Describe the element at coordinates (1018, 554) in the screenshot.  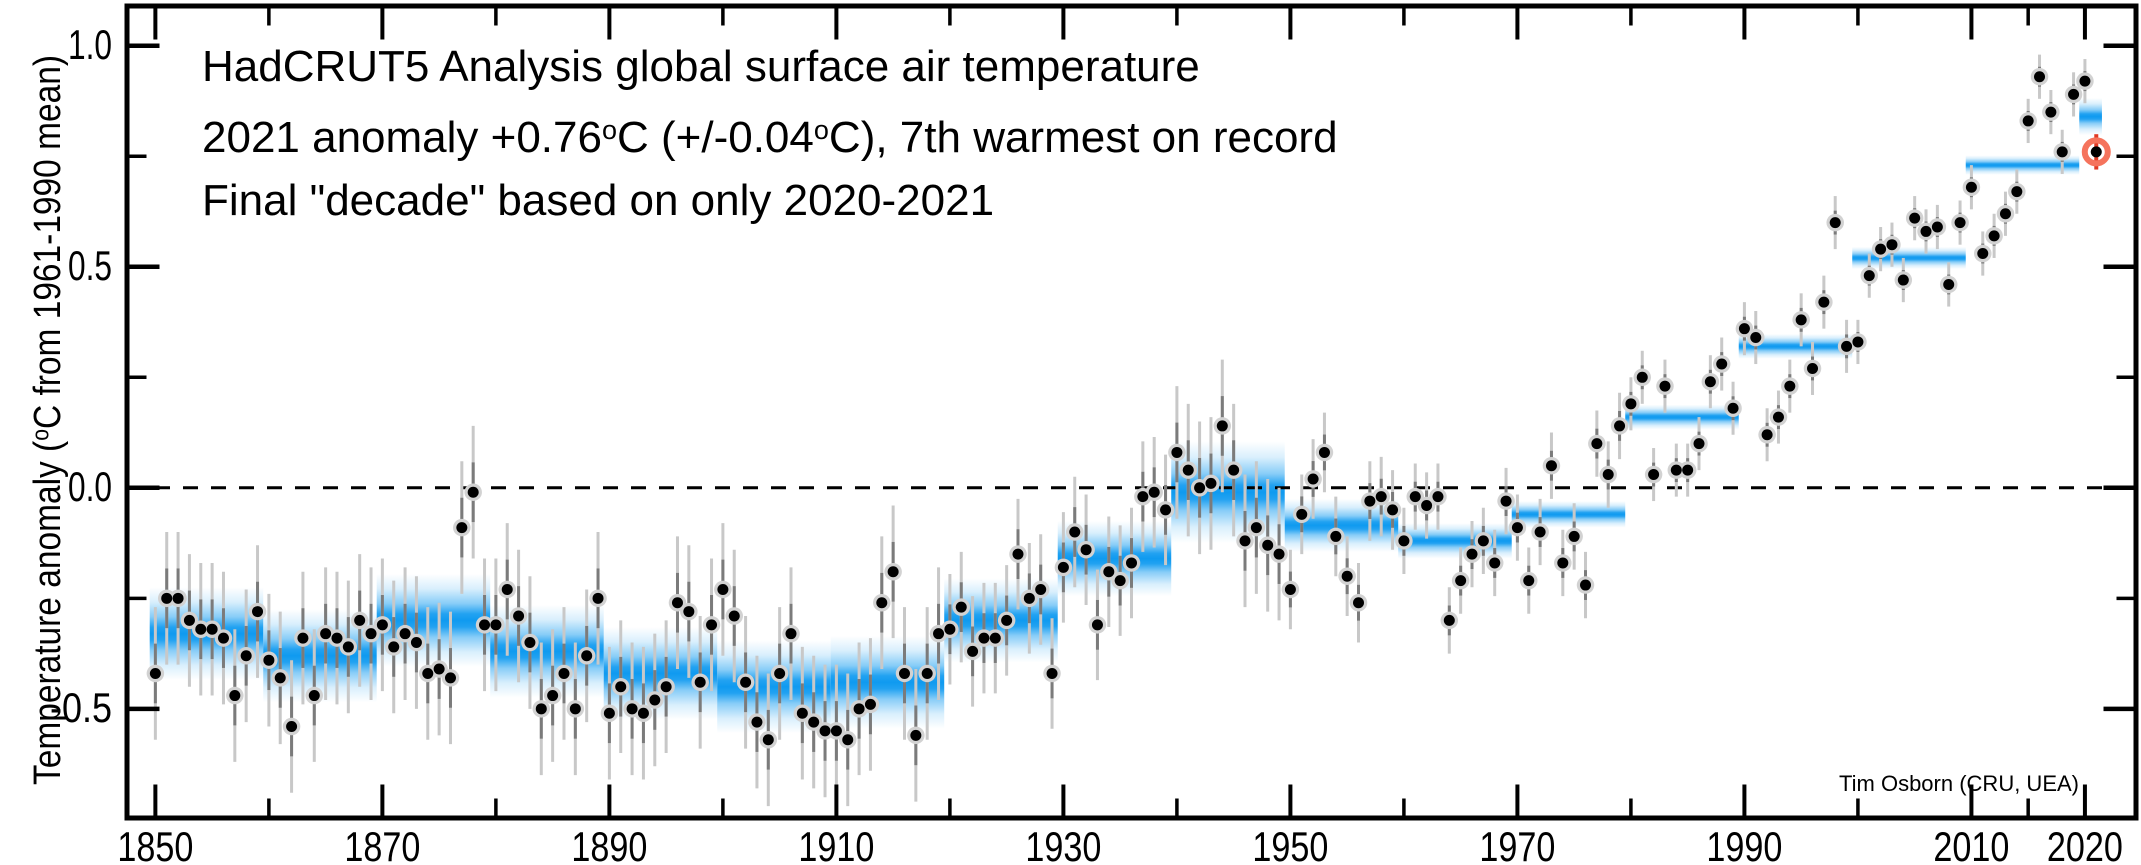
I see `data-point-1926` at that location.